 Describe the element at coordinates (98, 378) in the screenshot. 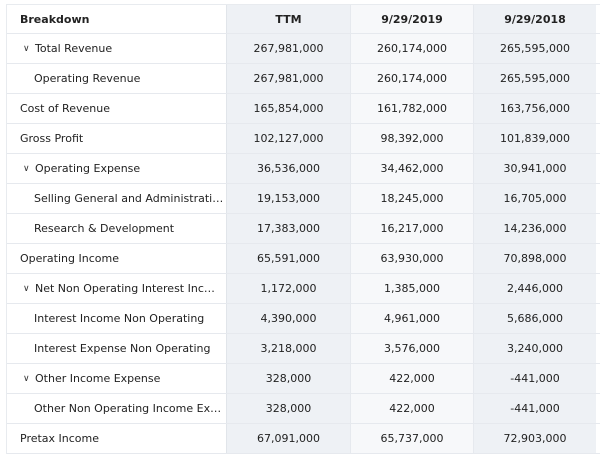

I see `row-label-text: Other Income Expense` at that location.